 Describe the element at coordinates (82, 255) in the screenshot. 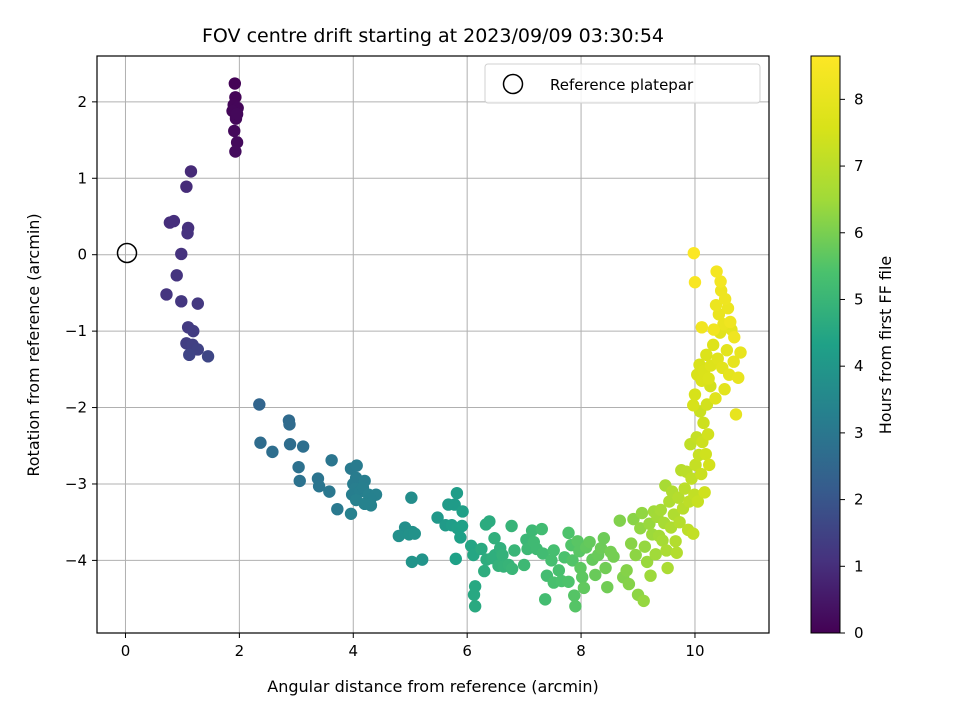

I see `y-tick-label: 0` at that location.